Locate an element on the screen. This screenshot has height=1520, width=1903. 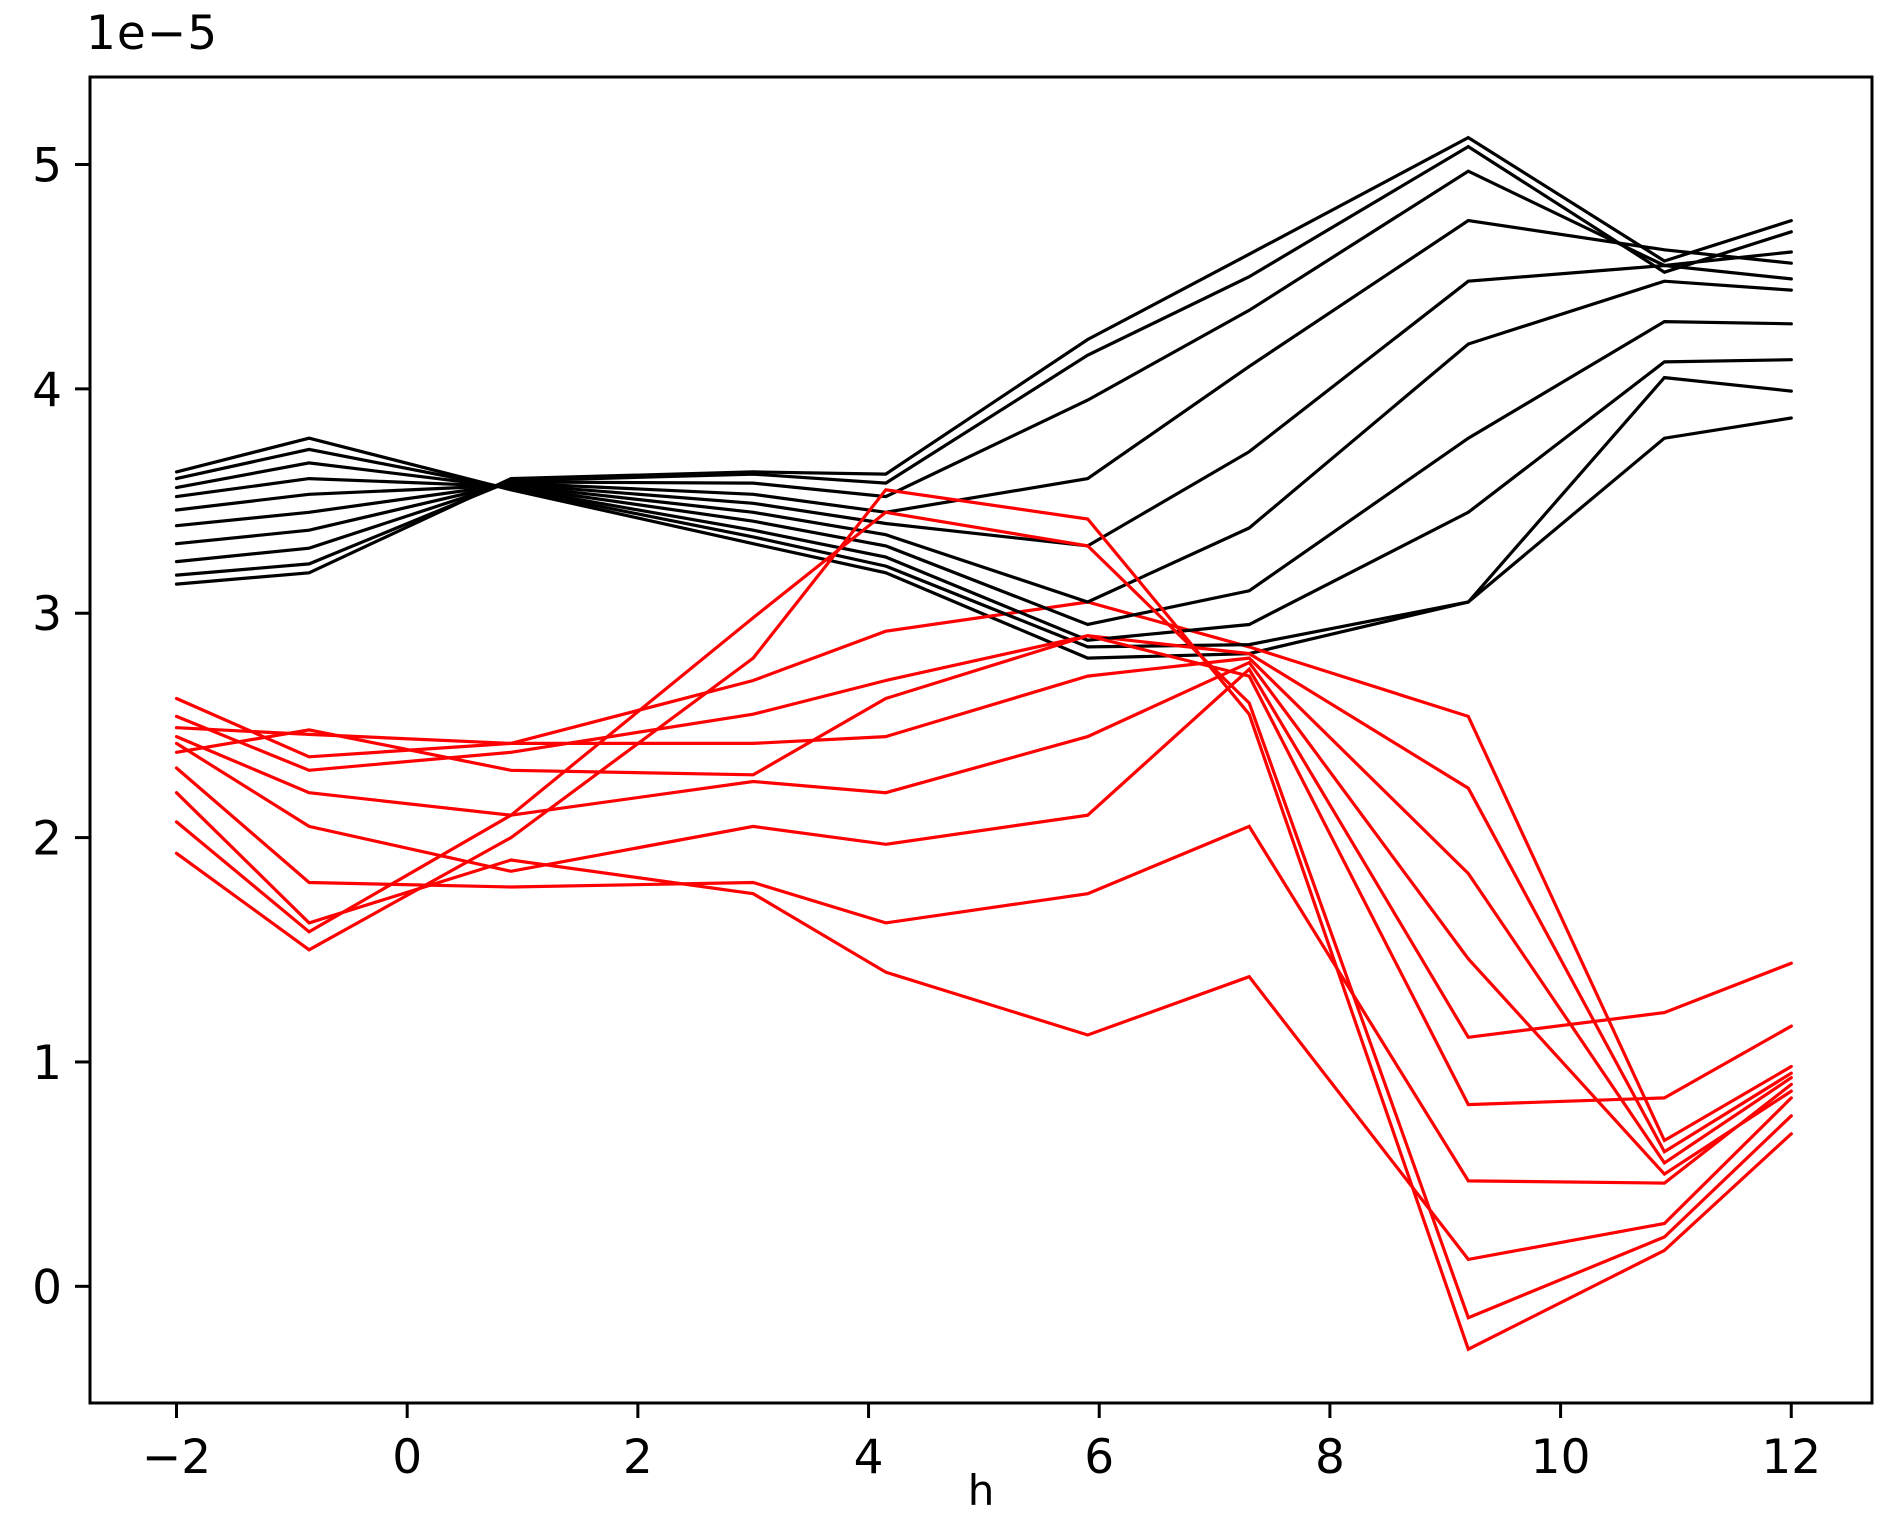
y-tick-label: 2 is located at coordinates (47, 839).